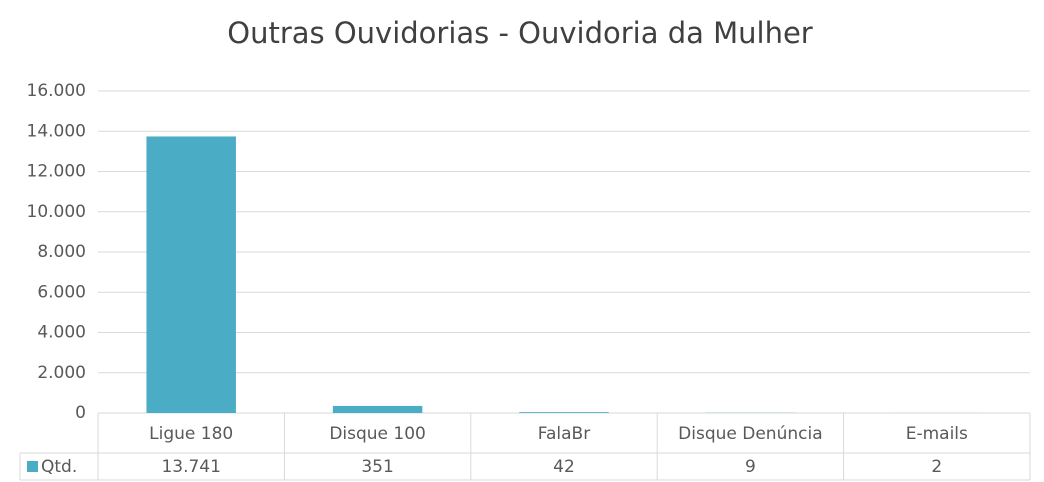 The height and width of the screenshot is (482, 1044). I want to click on y-tick-label: 16.000, so click(56, 91).